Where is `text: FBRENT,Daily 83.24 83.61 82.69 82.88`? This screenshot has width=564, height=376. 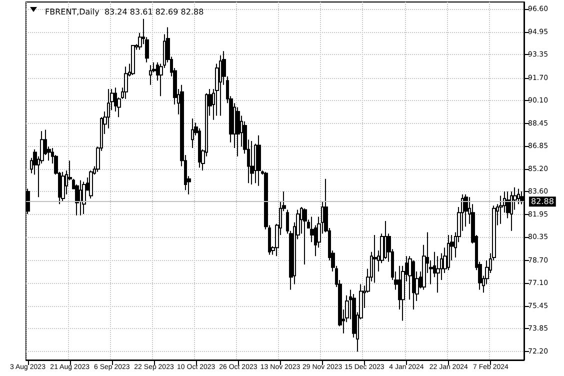
text: FBRENT,Daily 83.24 83.61 82.69 82.88 is located at coordinates (124, 12).